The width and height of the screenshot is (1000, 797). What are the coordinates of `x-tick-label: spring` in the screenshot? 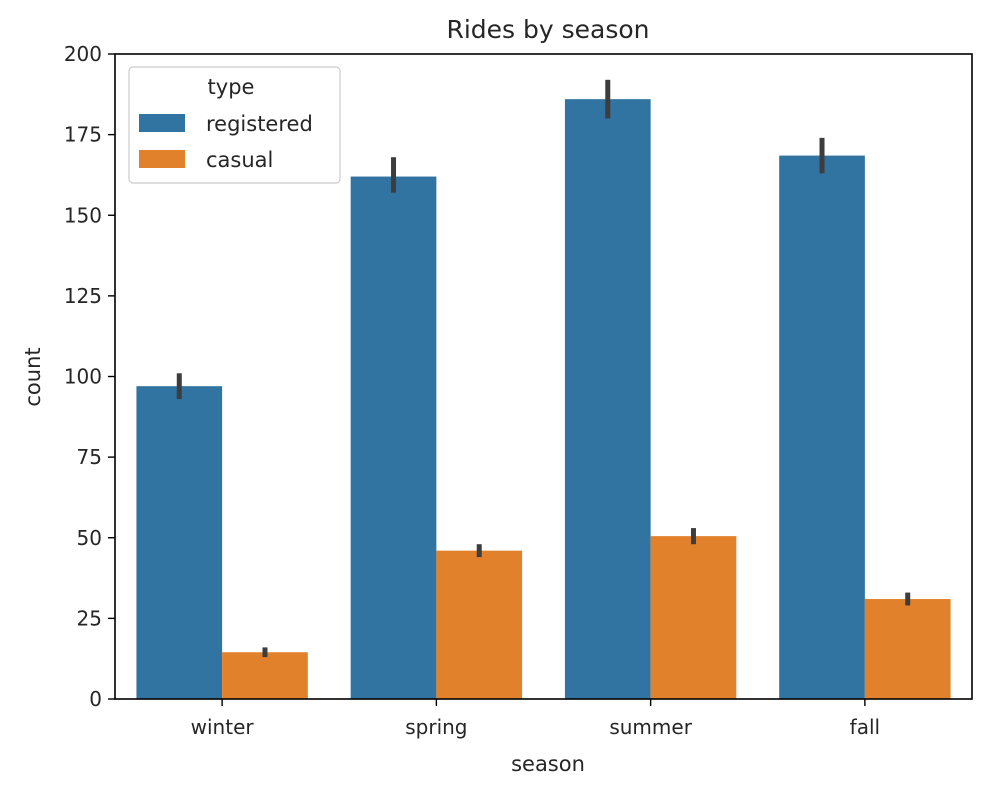 It's located at (436, 727).